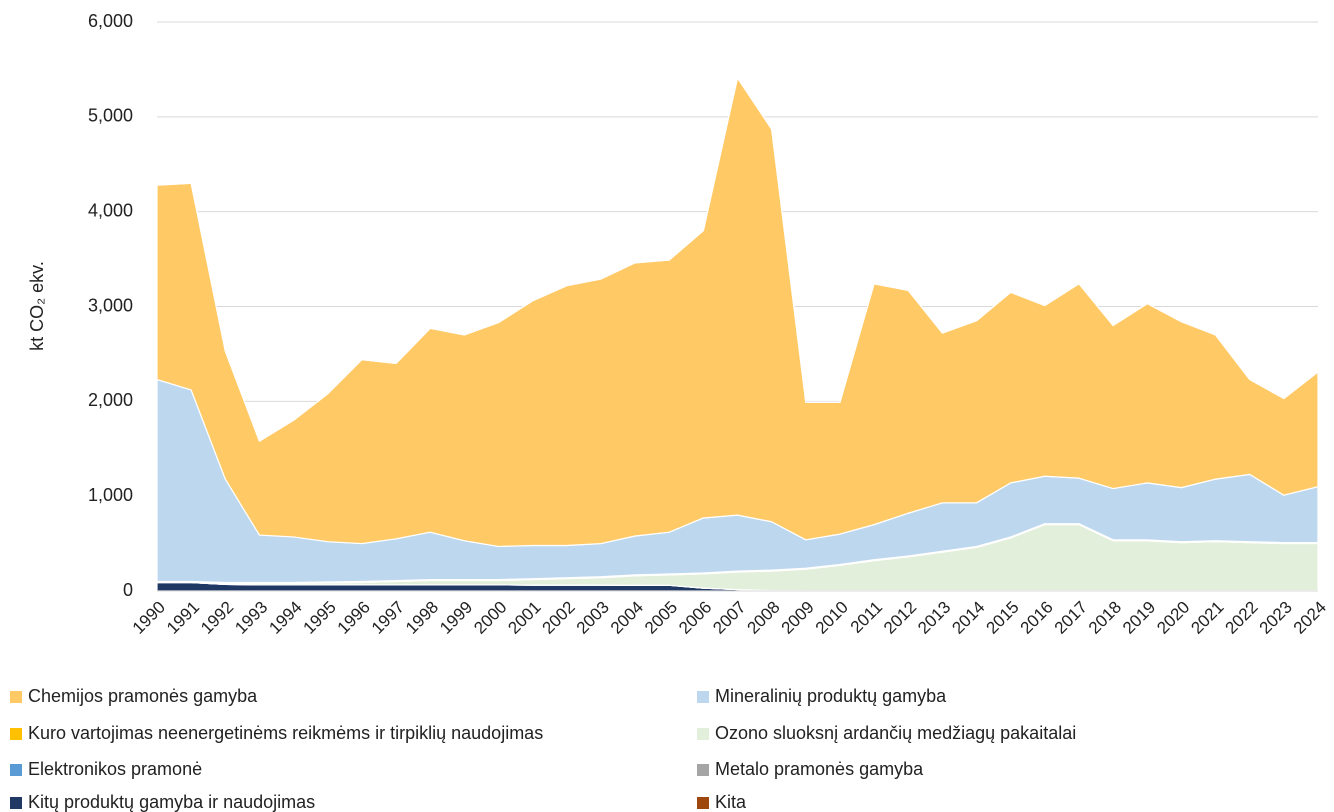 The width and height of the screenshot is (1334, 812). Describe the element at coordinates (1105, 618) in the screenshot. I see `x-tick-label: 2018` at that location.